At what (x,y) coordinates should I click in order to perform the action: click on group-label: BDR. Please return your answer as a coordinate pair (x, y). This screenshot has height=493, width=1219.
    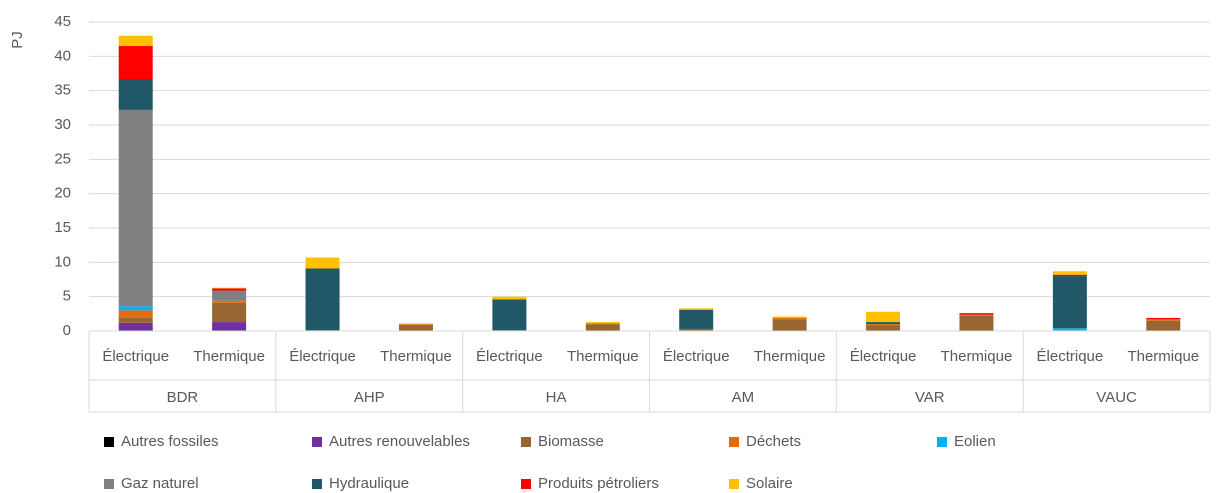
    Looking at the image, I should click on (183, 397).